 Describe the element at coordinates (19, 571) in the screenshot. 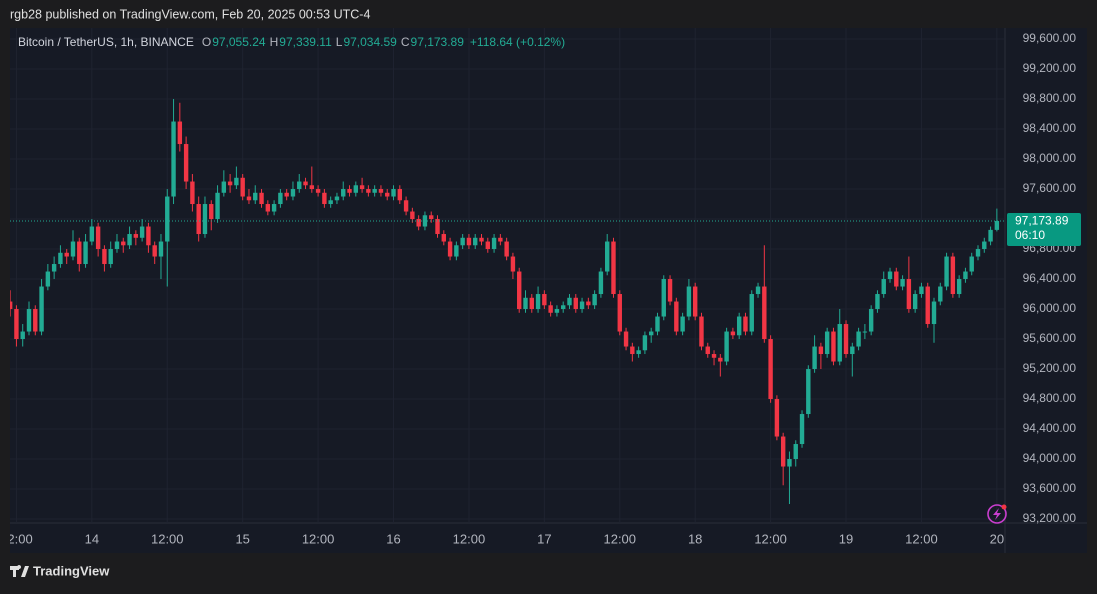

I see `brand-logo` at that location.